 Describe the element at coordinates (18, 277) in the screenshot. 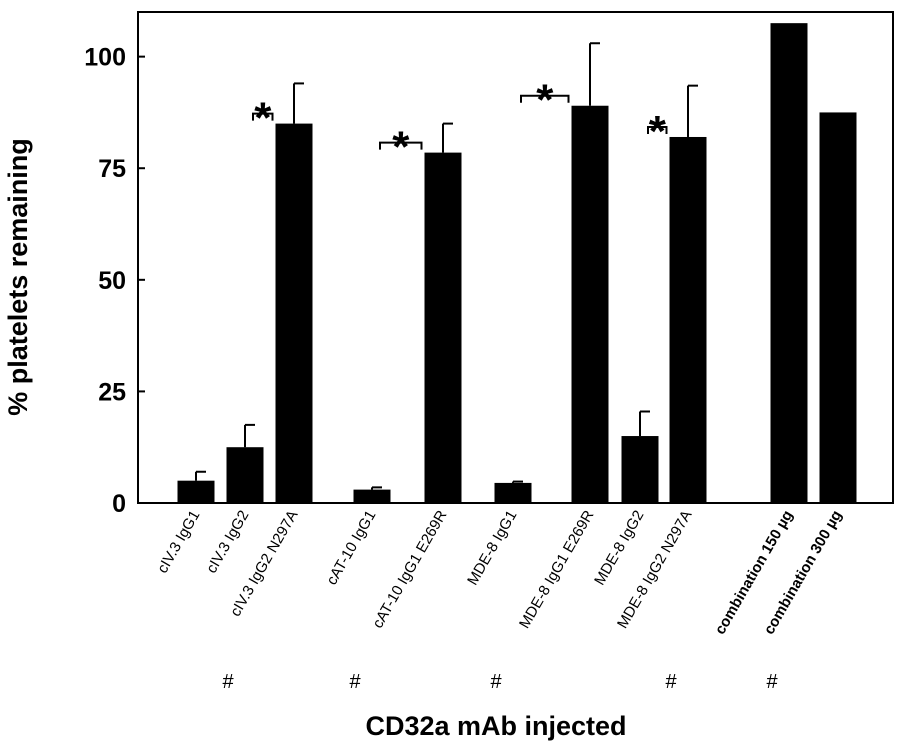

I see `y-axis-title: % platelets remaining` at that location.